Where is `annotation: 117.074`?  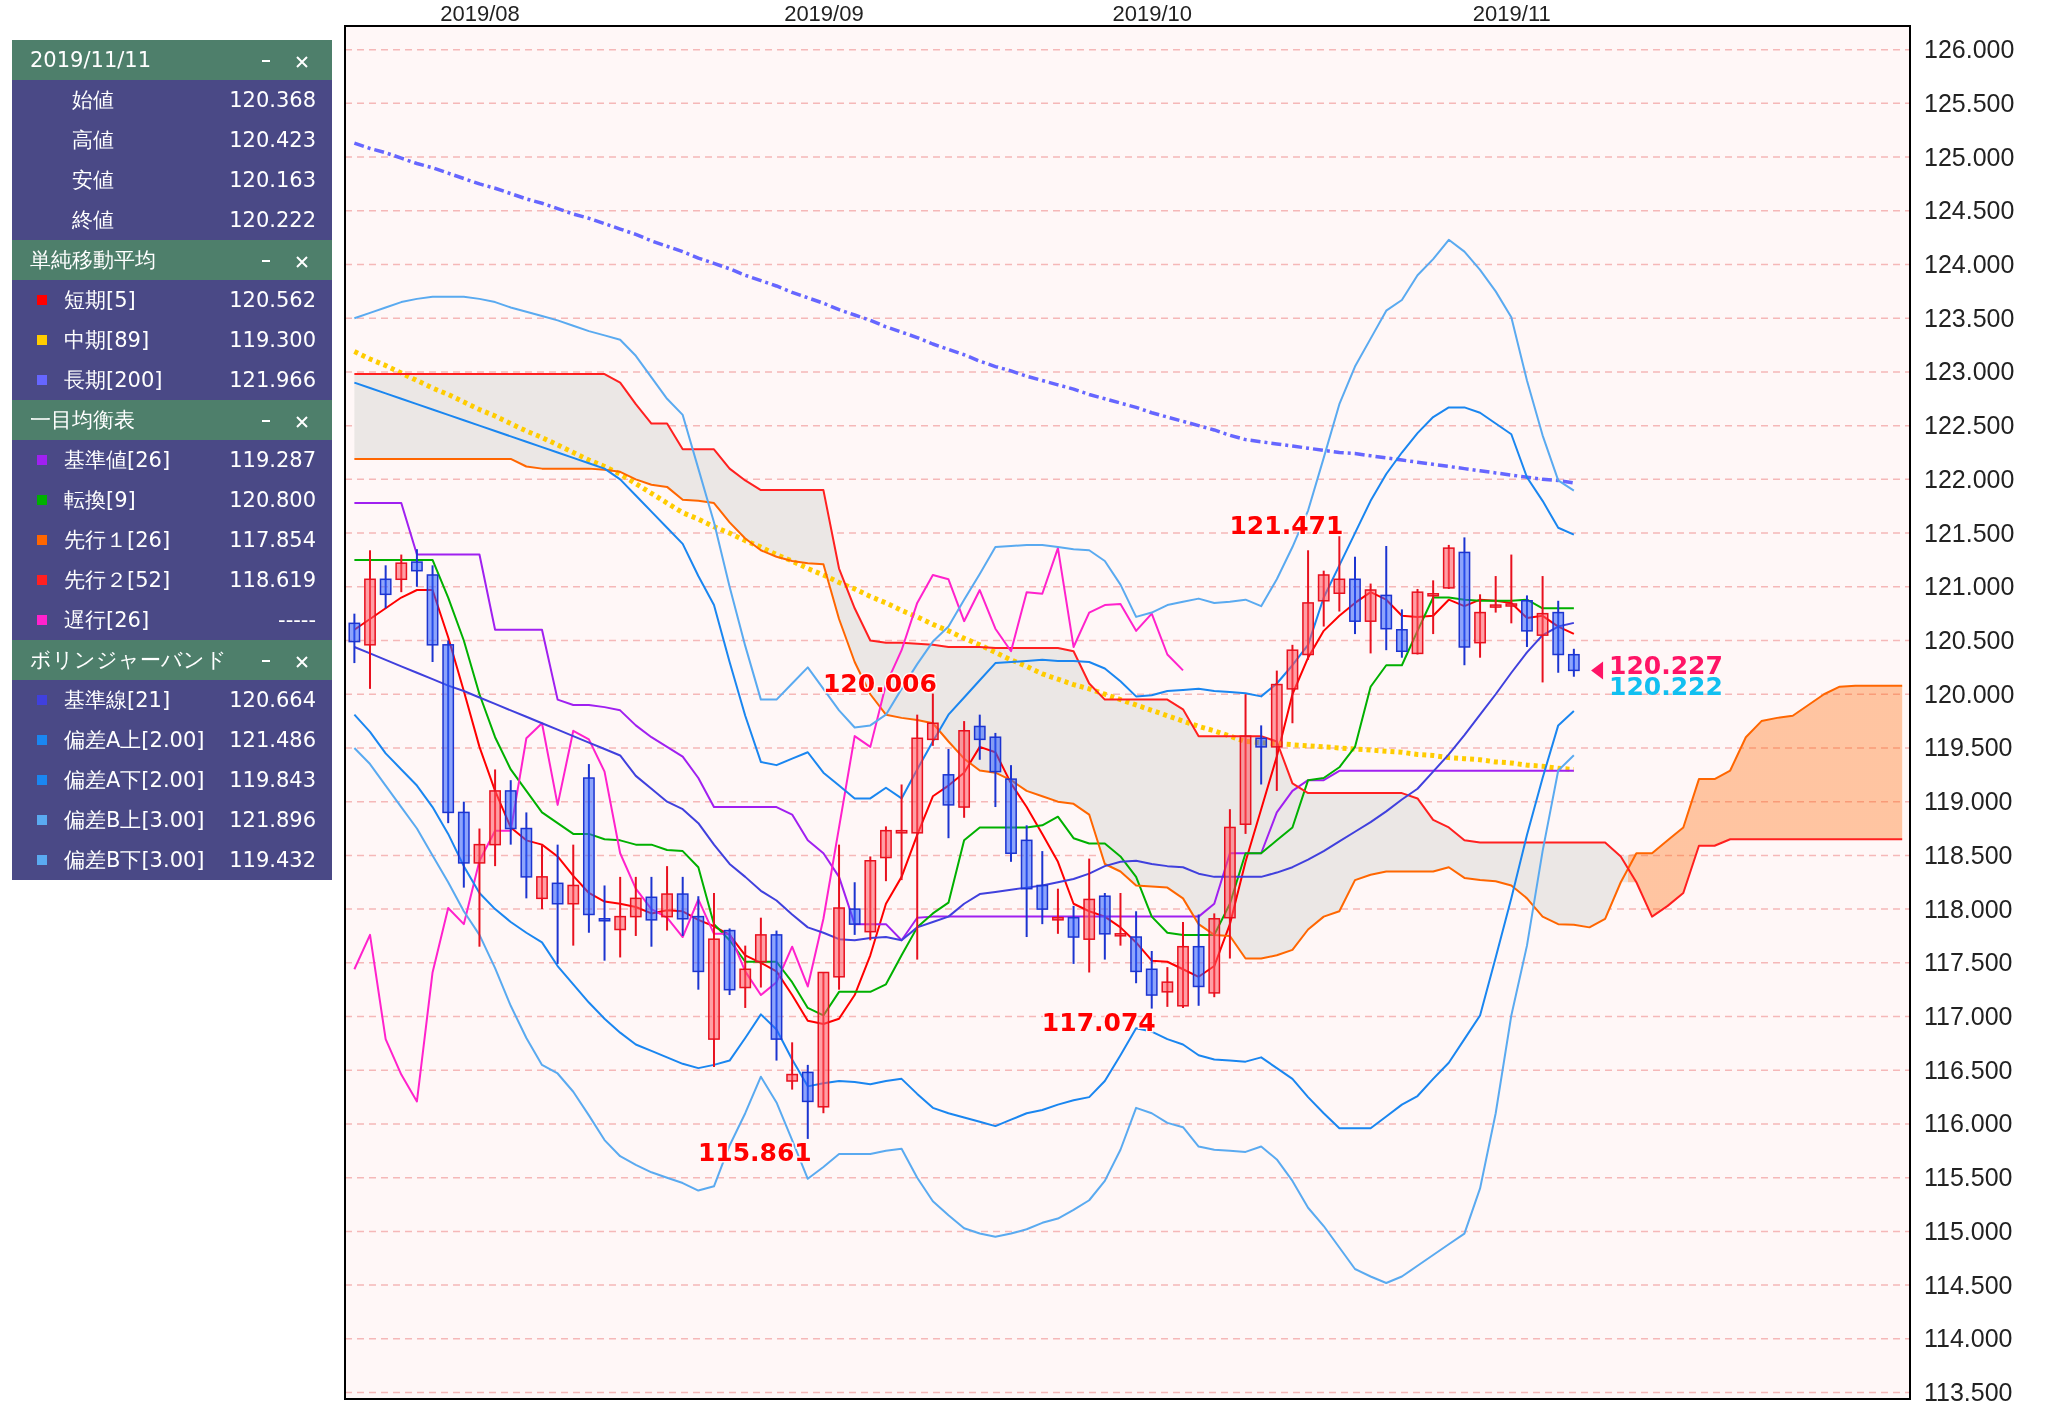
annotation: 117.074 is located at coordinates (1098, 1022).